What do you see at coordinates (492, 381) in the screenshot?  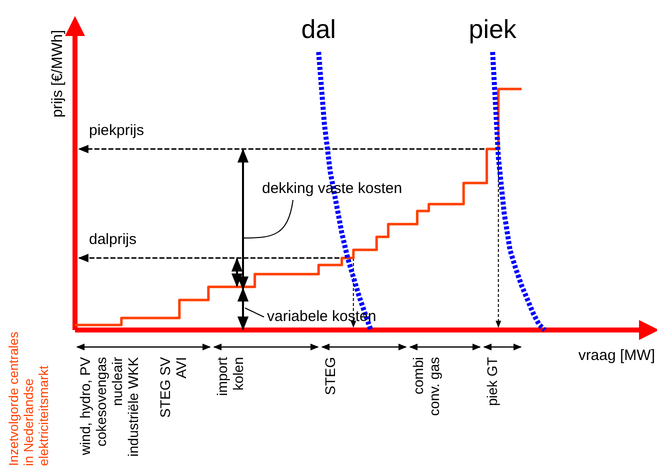 I see `text: piek GT` at bounding box center [492, 381].